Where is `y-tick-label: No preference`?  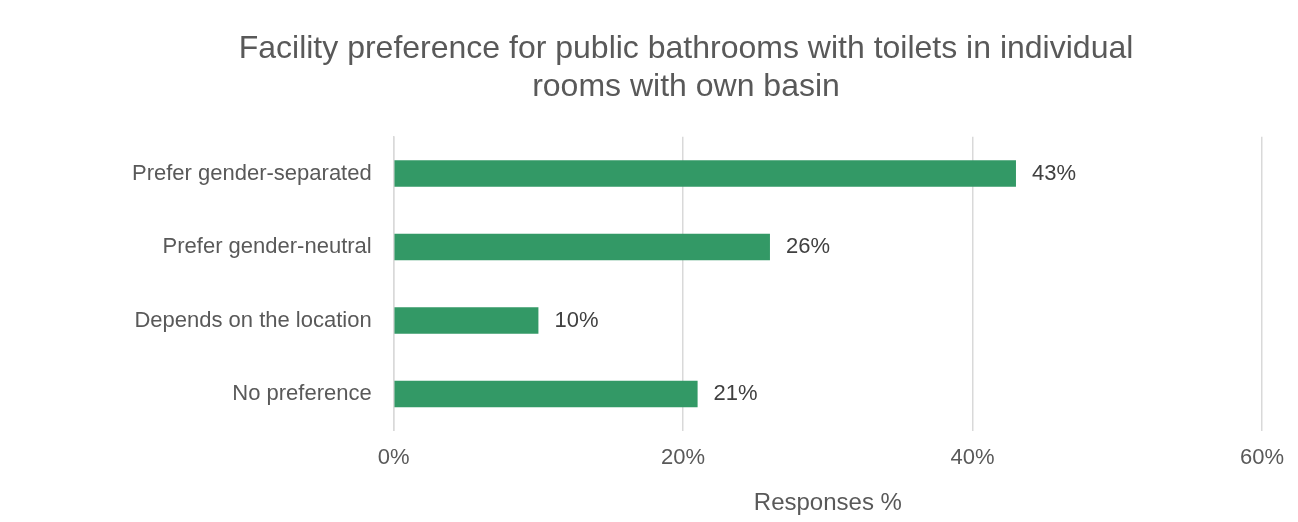 y-tick-label: No preference is located at coordinates (302, 393).